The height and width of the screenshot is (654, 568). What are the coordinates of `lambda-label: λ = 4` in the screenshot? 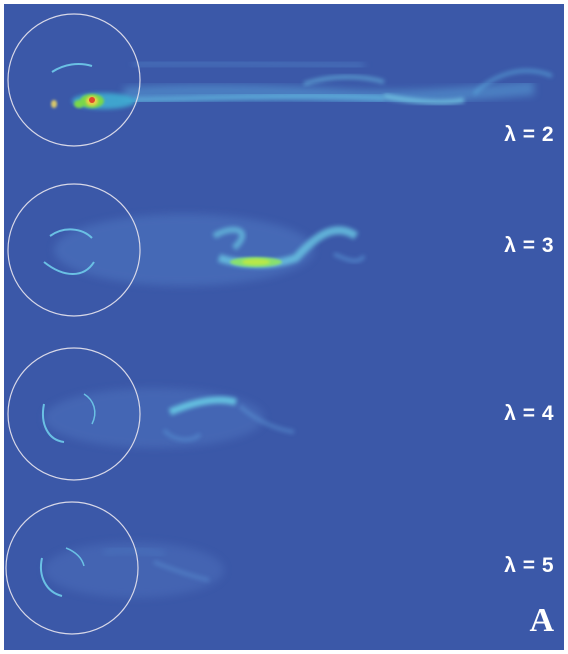 It's located at (529, 413).